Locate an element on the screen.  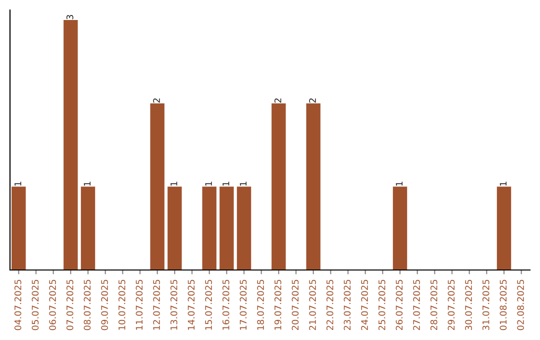
x-tick-label: 02.08.2025 is located at coordinates (520, 305).